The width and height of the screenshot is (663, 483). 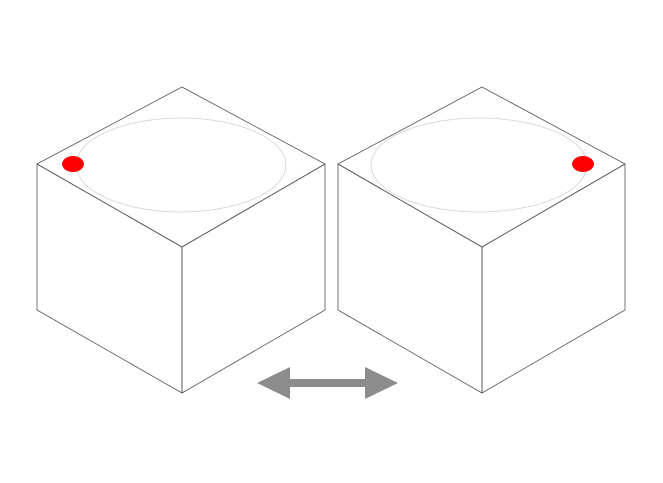 What do you see at coordinates (327, 383) in the screenshot?
I see `double-headed-arrow-icon` at bounding box center [327, 383].